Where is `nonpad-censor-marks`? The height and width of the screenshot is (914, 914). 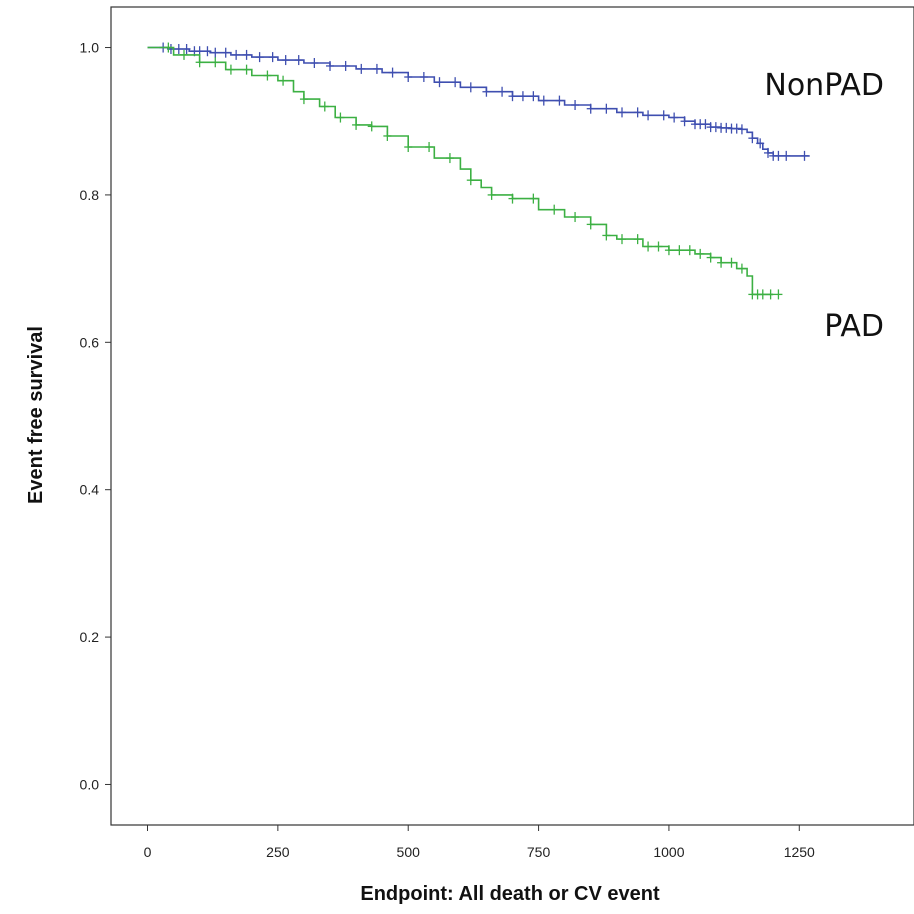 nonpad-censor-marks is located at coordinates (484, 101).